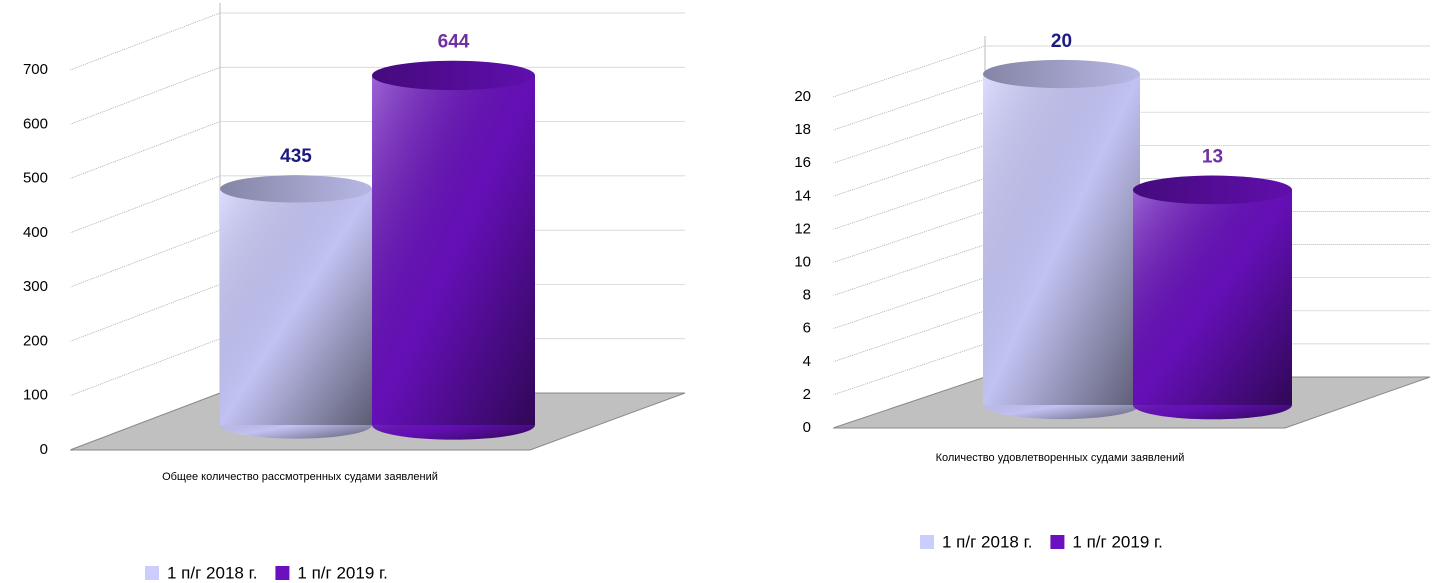 This screenshot has height=583, width=1433. Describe the element at coordinates (802, 195) in the screenshot. I see `y-tick-label: 14` at that location.